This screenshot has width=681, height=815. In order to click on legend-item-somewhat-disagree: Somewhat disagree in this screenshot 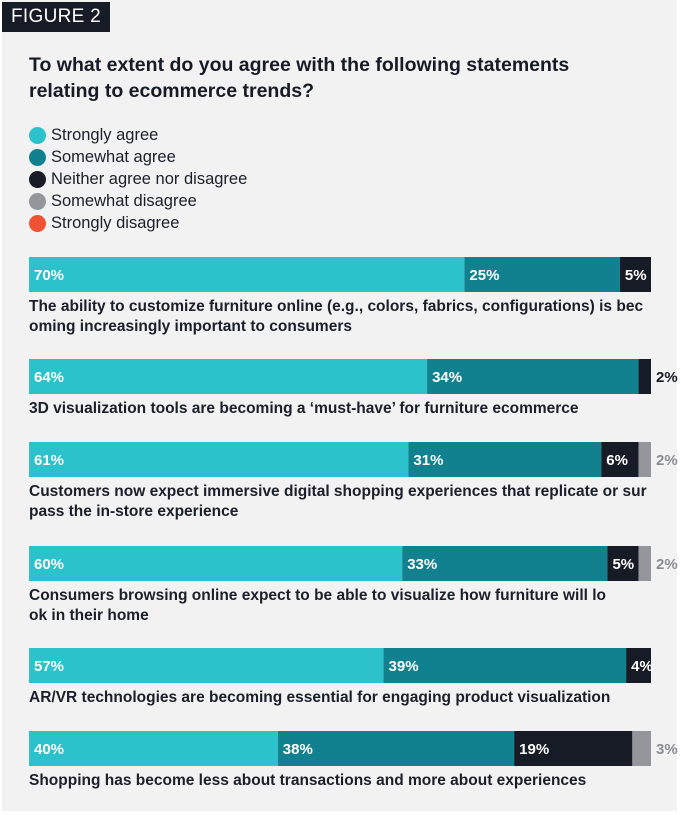, I will do `click(138, 201)`.